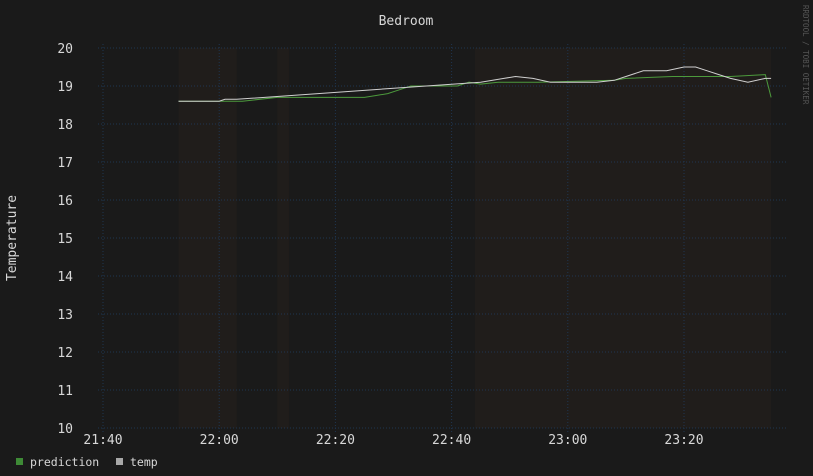 This screenshot has width=813, height=476. What do you see at coordinates (65, 391) in the screenshot?
I see `y-tick-label: 11` at bounding box center [65, 391].